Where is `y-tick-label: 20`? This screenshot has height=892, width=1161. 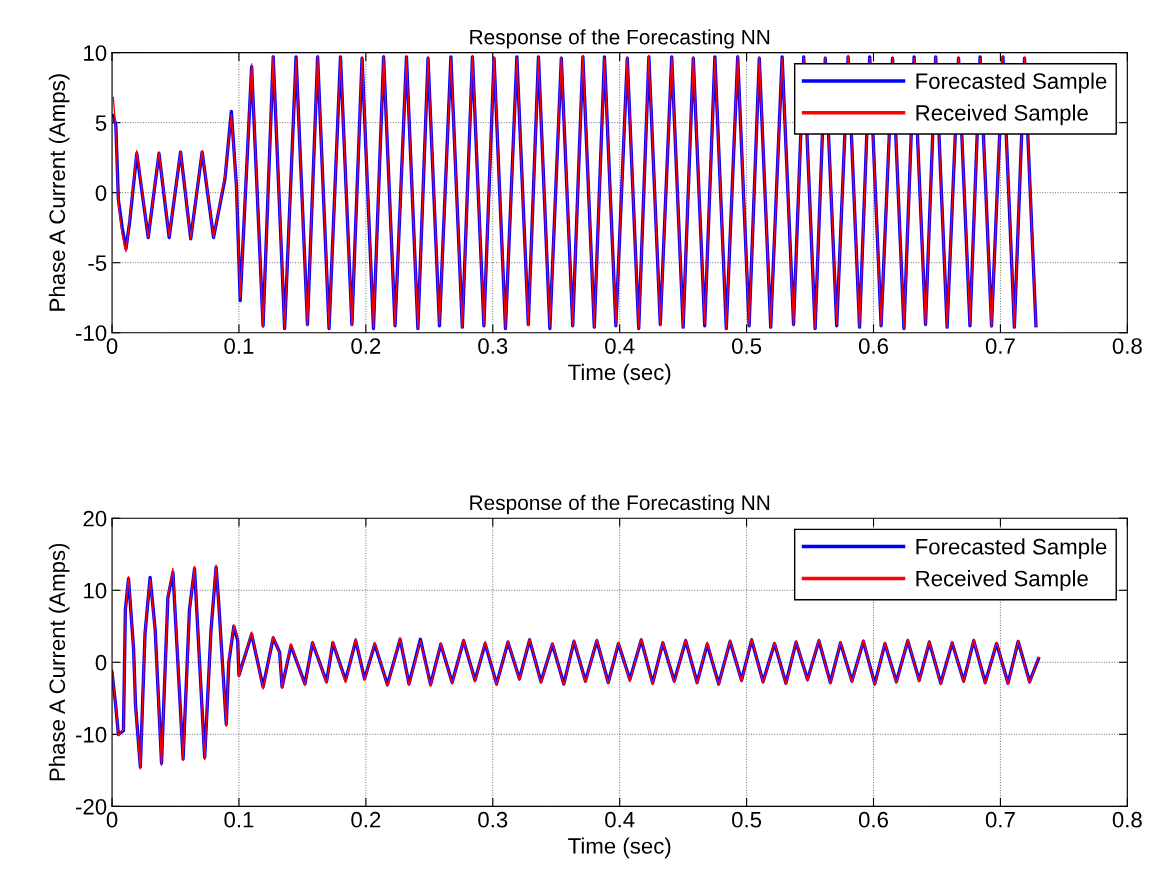 y-tick-label: 20 is located at coordinates (95, 518).